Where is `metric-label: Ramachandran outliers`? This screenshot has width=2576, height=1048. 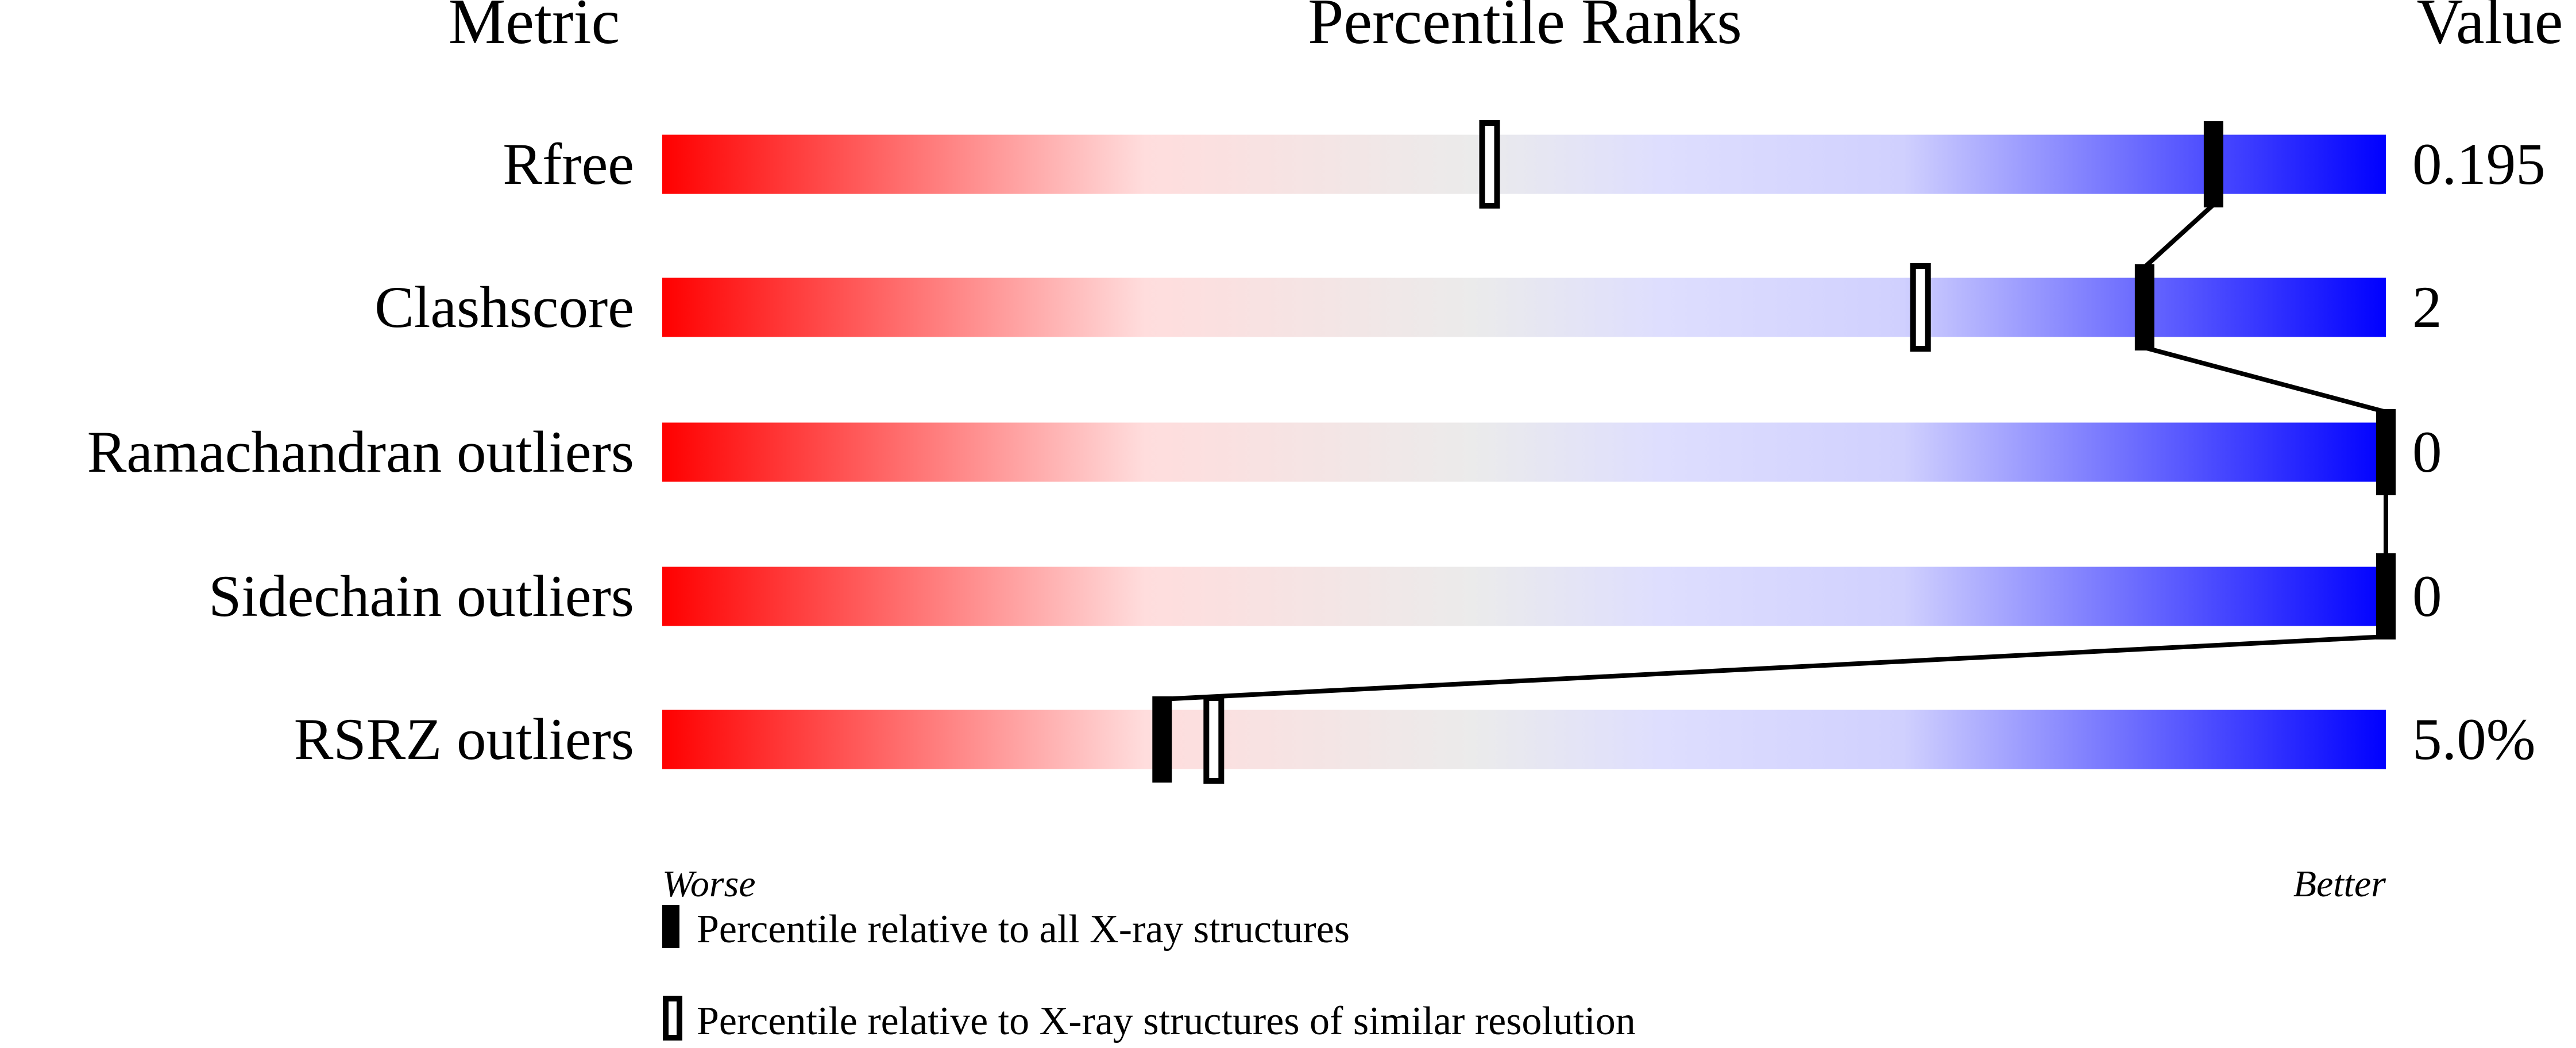
metric-label: Ramachandran outliers is located at coordinates (360, 452).